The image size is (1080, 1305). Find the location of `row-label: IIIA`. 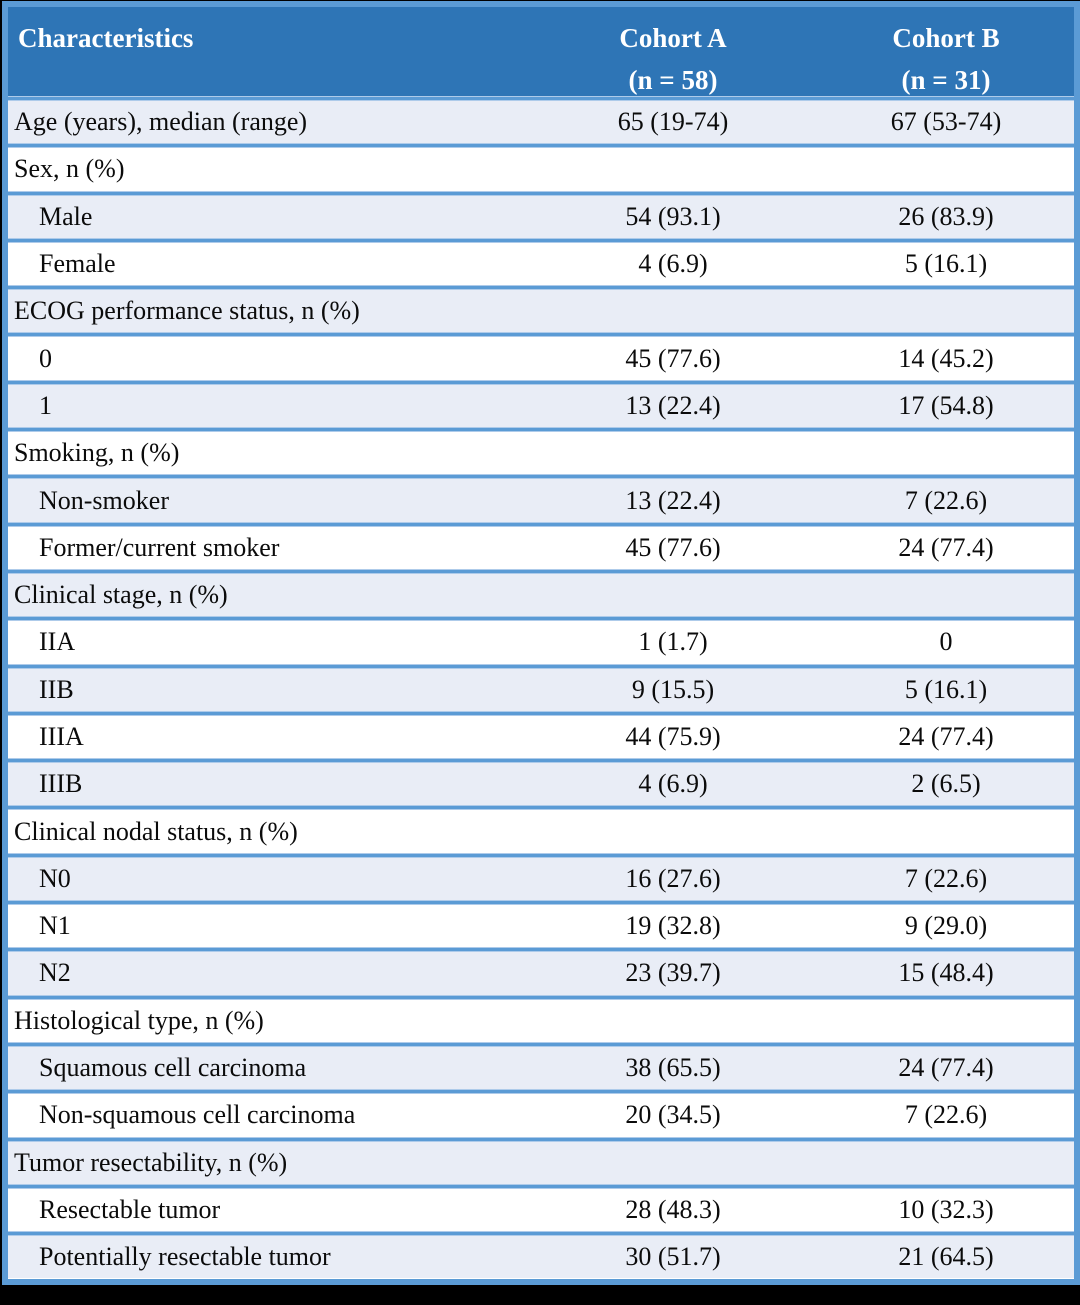

row-label: IIIA is located at coordinates (61, 736).